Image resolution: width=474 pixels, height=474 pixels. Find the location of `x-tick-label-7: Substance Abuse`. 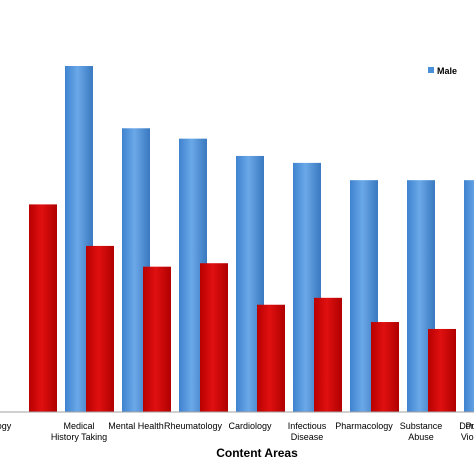

x-tick-label-7: Substance Abuse is located at coordinates (421, 431).